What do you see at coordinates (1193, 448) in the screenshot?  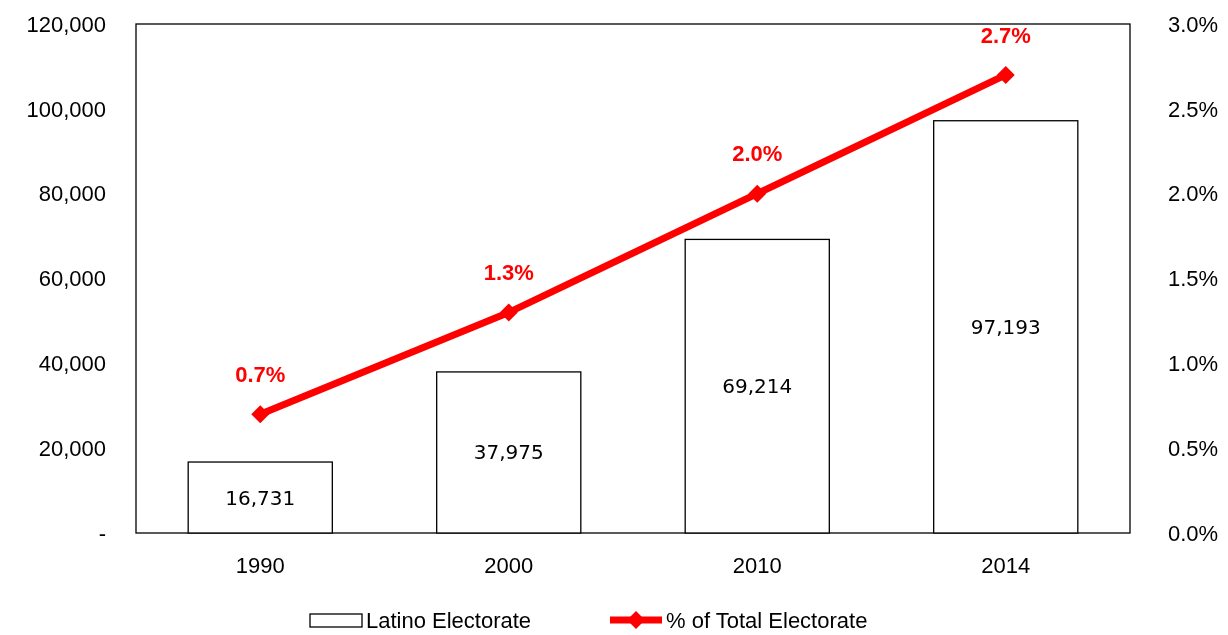 I see `y2-tick-label: 0.5%` at bounding box center [1193, 448].